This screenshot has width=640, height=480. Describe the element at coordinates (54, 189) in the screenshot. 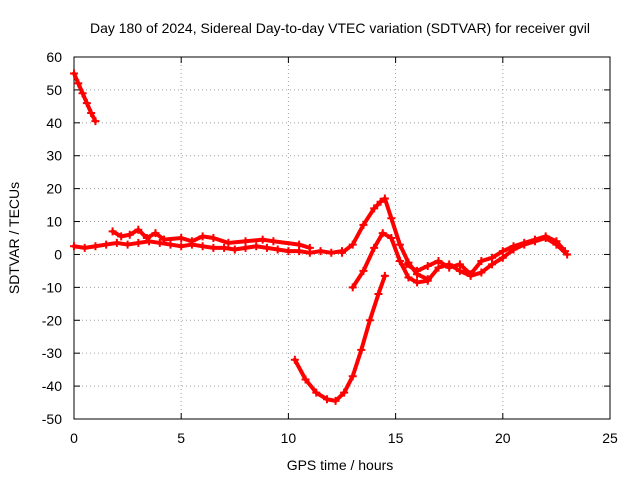

I see `y-tick-label: 20` at that location.